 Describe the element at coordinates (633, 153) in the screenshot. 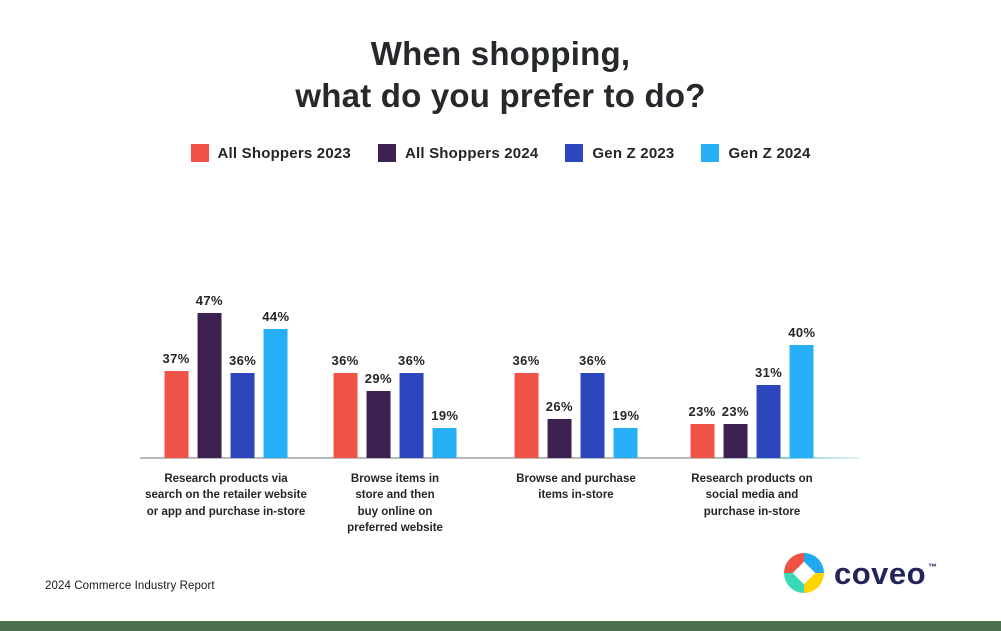

I see `legend-label: Gen Z 2023` at that location.